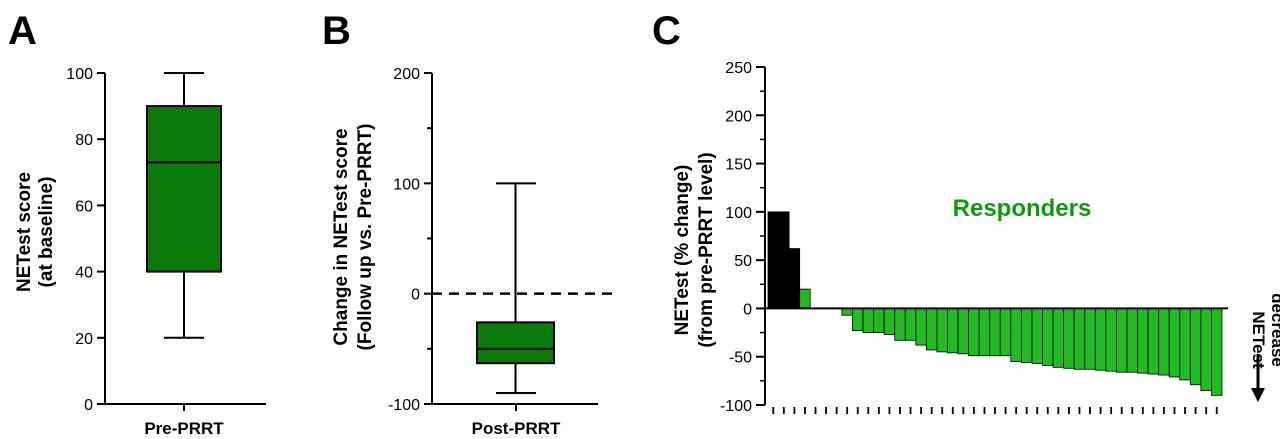  I want to click on panel-b-ylabel-line1: Change in NETest score, so click(341, 236).